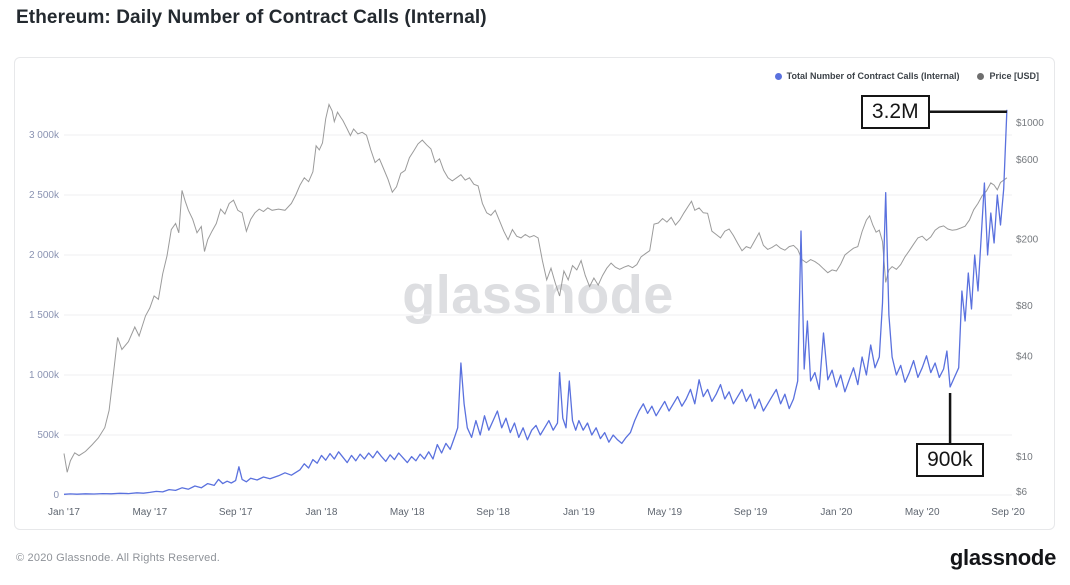 This screenshot has width=1070, height=585. I want to click on x-axis-tick: Sep '18, so click(493, 512).